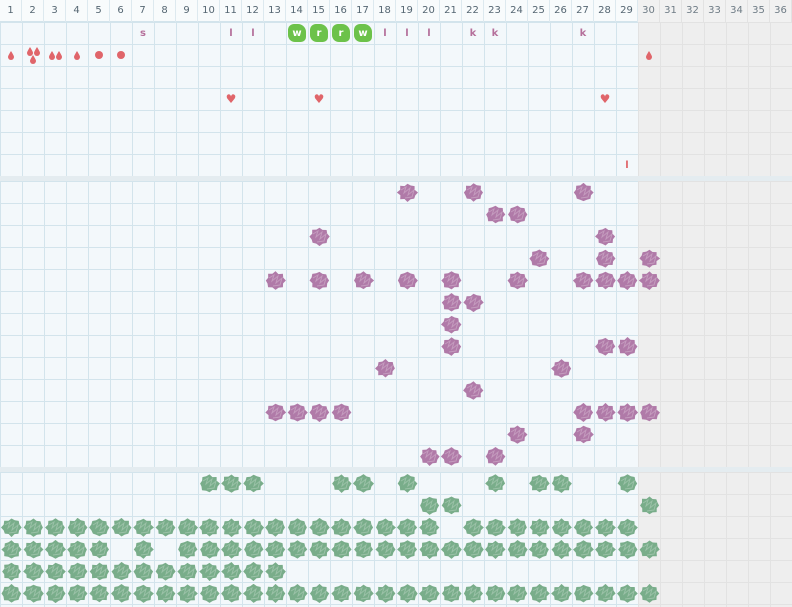  I want to click on day-number-14: 14, so click(297, 11).